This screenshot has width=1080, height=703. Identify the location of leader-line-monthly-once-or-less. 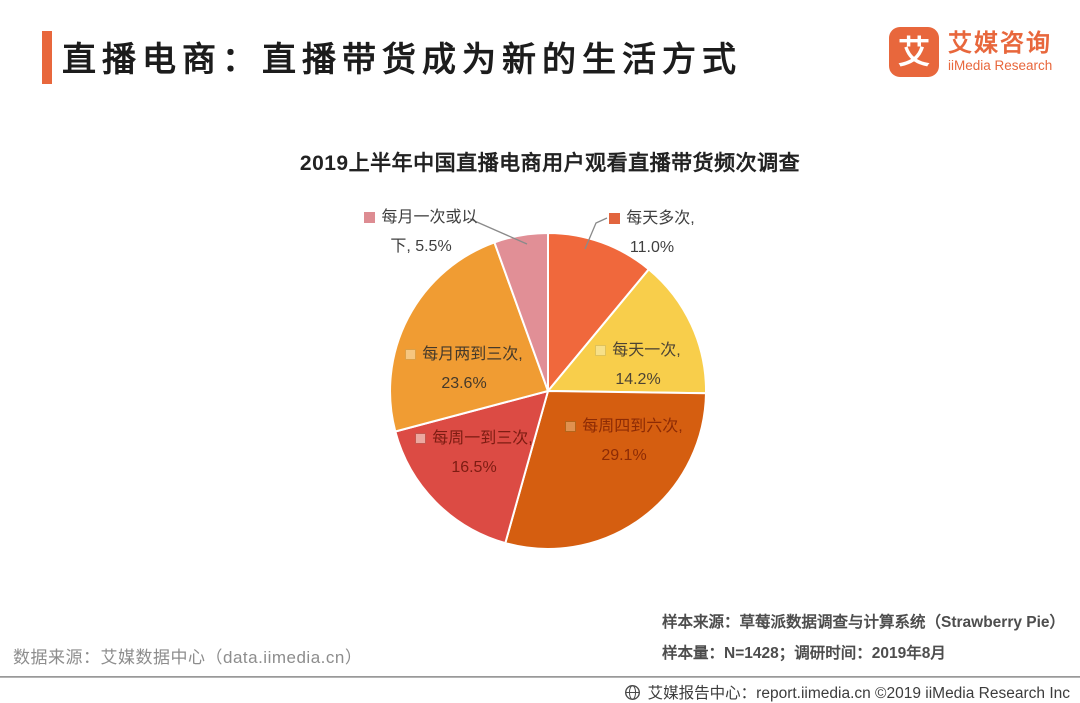
(498, 231).